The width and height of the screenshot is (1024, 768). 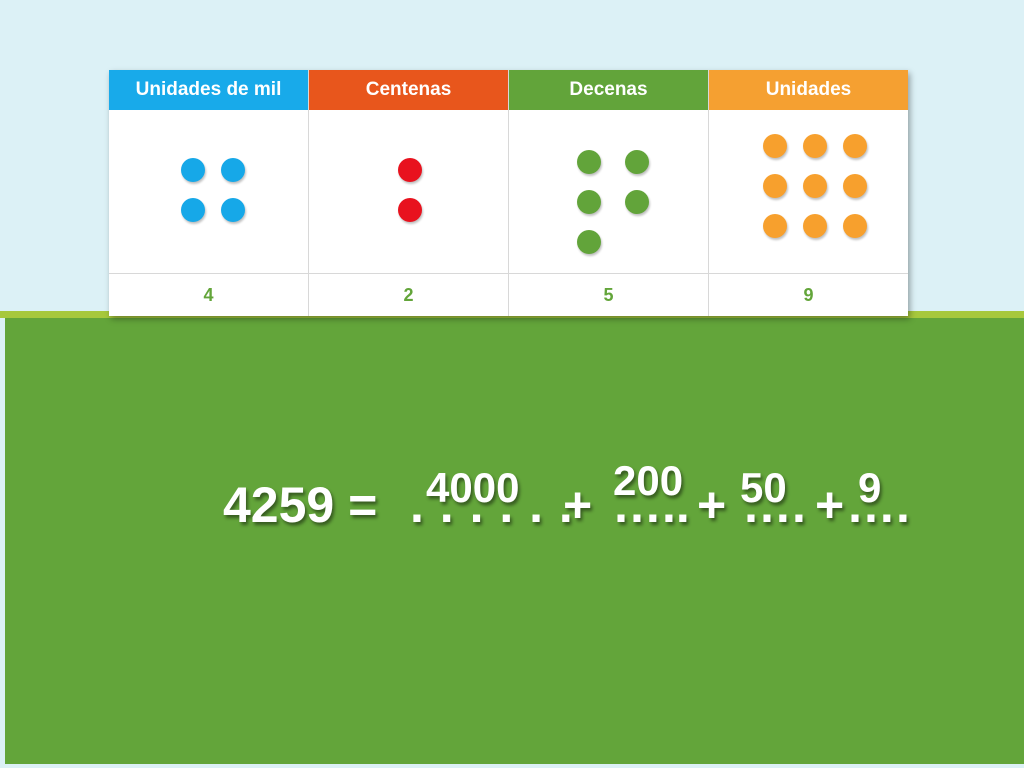 I want to click on value-thousands: 4, so click(x=208, y=295).